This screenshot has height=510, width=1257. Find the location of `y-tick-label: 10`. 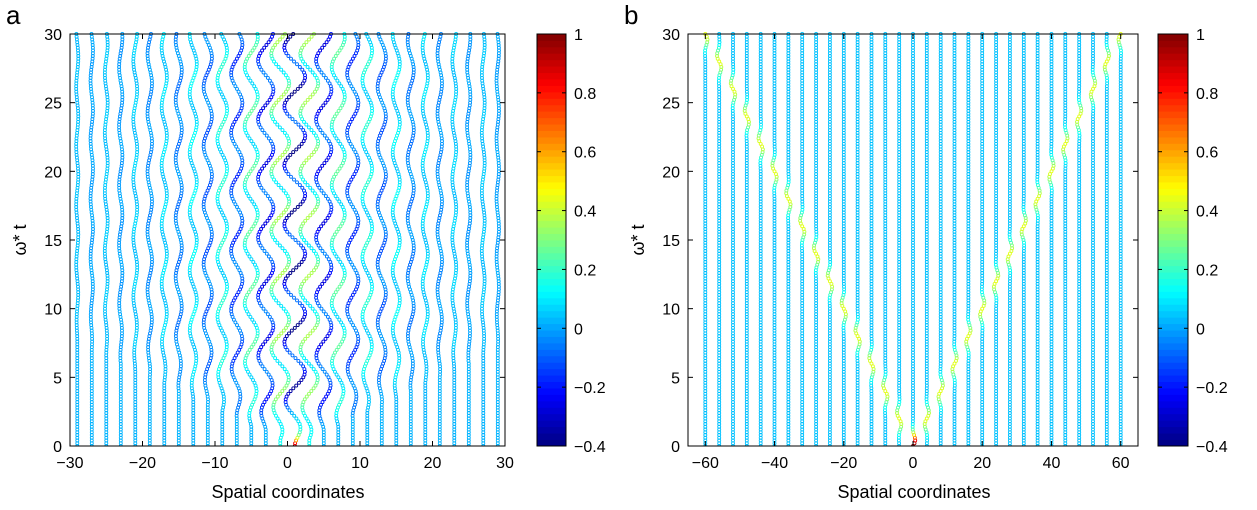

y-tick-label: 10 is located at coordinates (53, 310).